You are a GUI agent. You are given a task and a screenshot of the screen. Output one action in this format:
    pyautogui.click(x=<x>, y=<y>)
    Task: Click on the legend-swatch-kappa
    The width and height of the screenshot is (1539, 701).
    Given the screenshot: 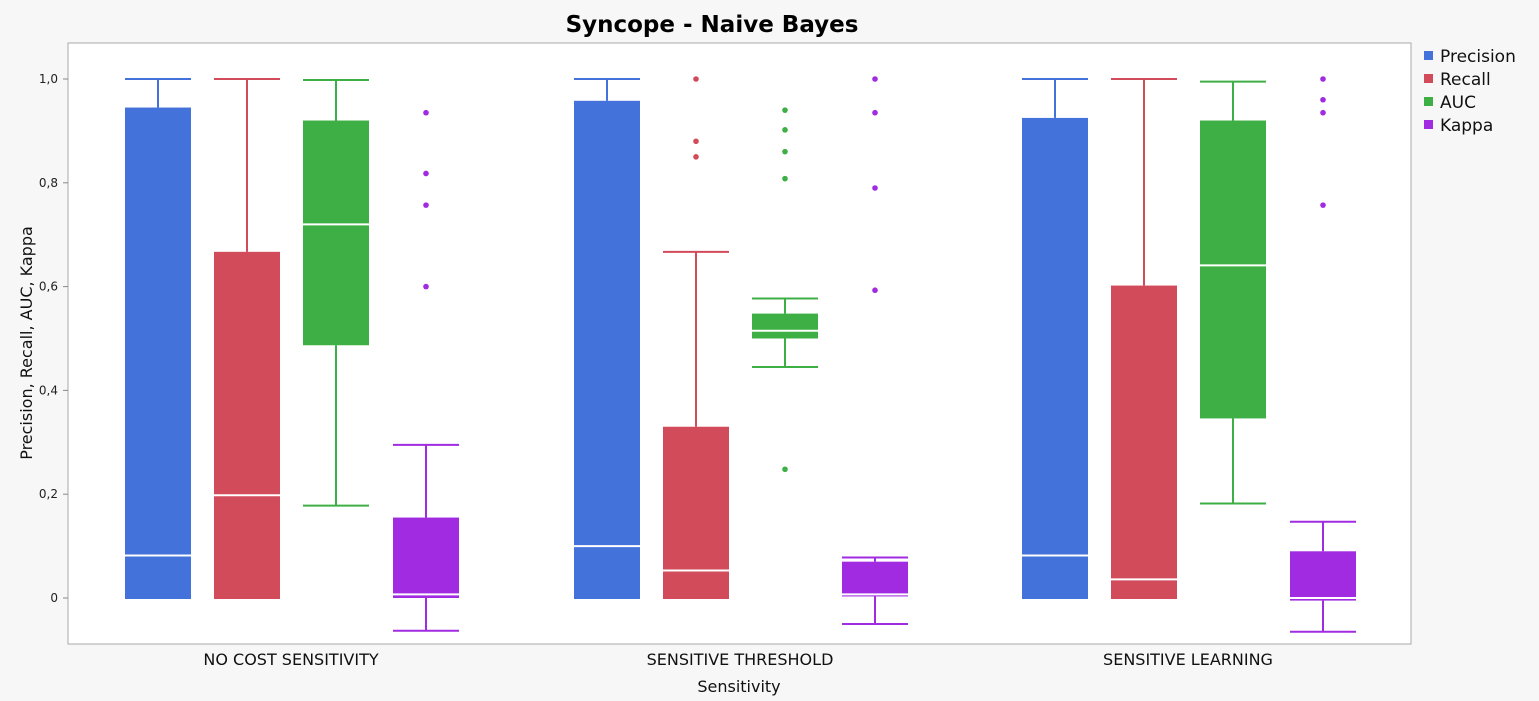 What is the action you would take?
    pyautogui.click(x=1428, y=124)
    